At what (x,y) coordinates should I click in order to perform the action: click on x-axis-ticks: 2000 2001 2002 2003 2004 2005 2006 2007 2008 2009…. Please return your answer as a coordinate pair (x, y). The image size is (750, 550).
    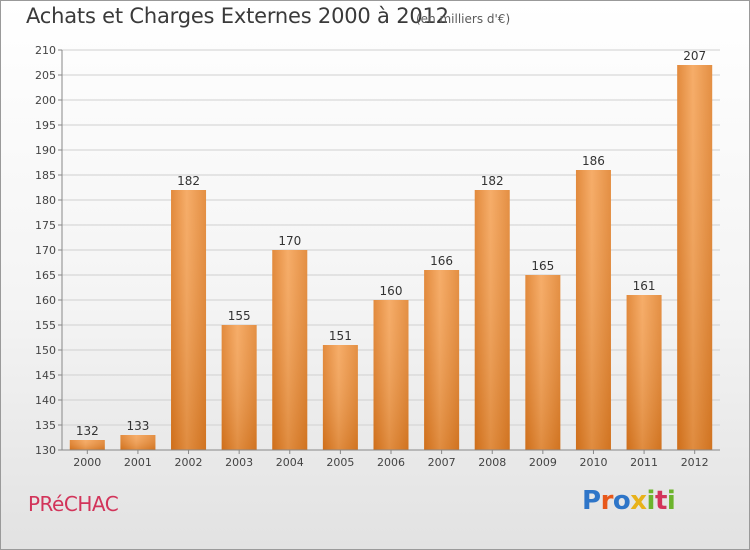
    Looking at the image, I should click on (391, 459).